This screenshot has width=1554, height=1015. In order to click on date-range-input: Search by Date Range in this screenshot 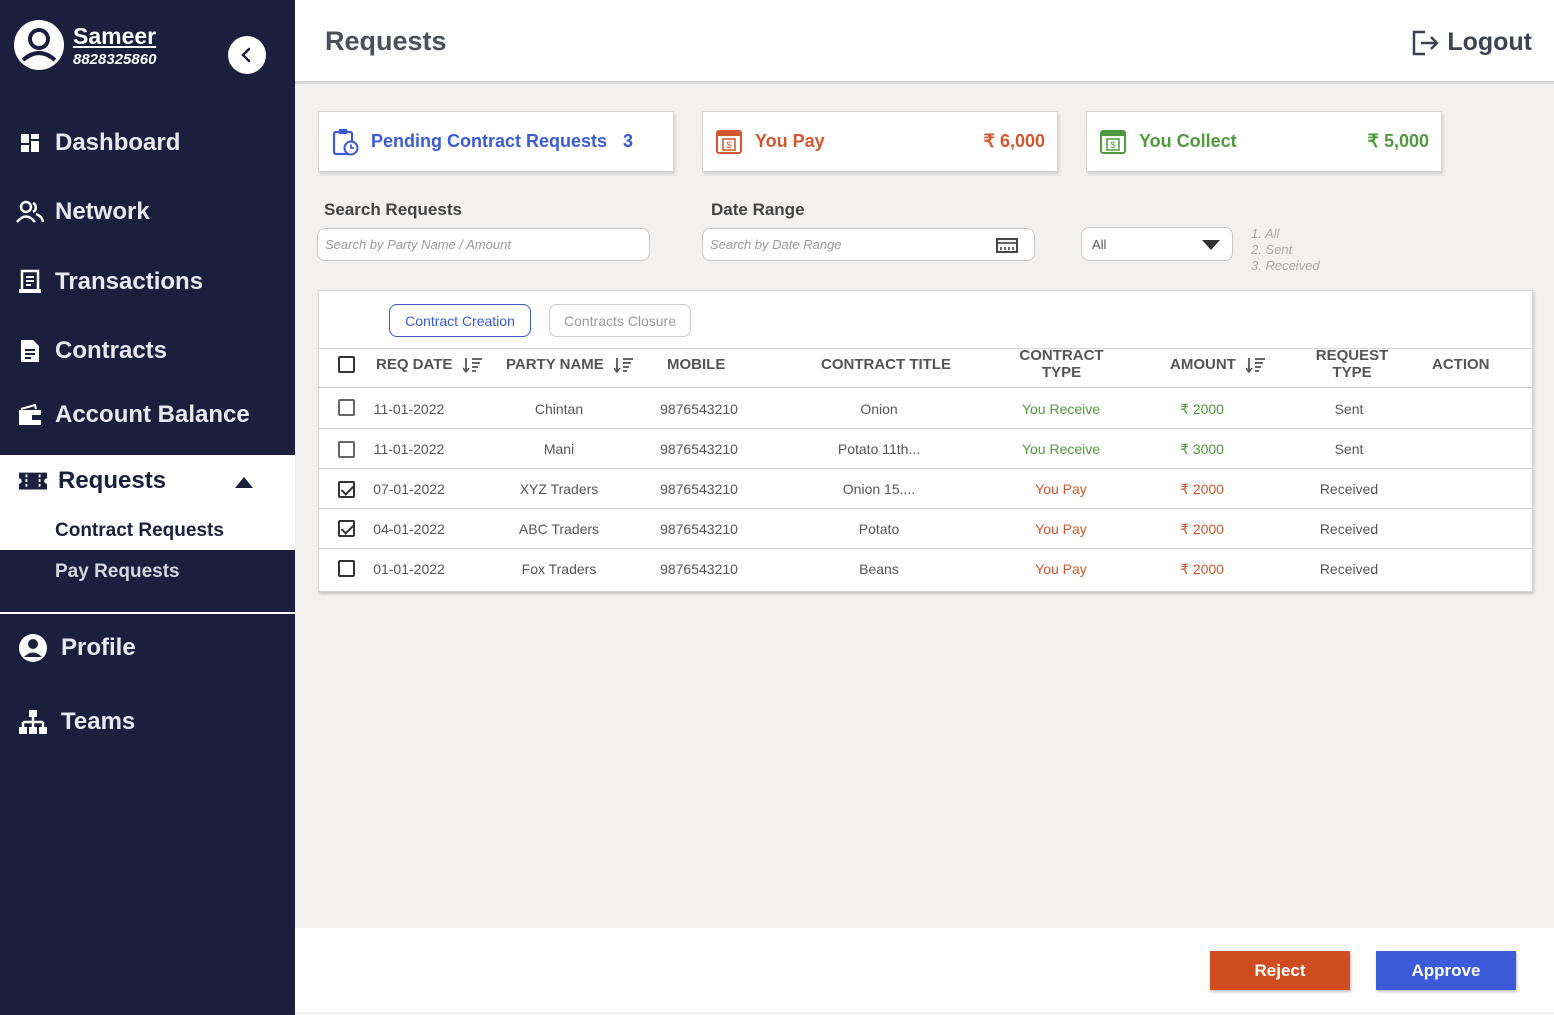, I will do `click(868, 244)`.